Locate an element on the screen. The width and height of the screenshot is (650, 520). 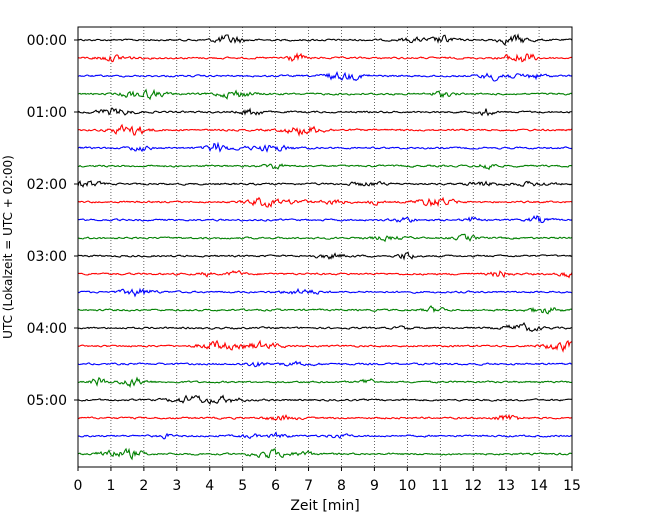
x-tick-label: 11 is located at coordinates (440, 486).